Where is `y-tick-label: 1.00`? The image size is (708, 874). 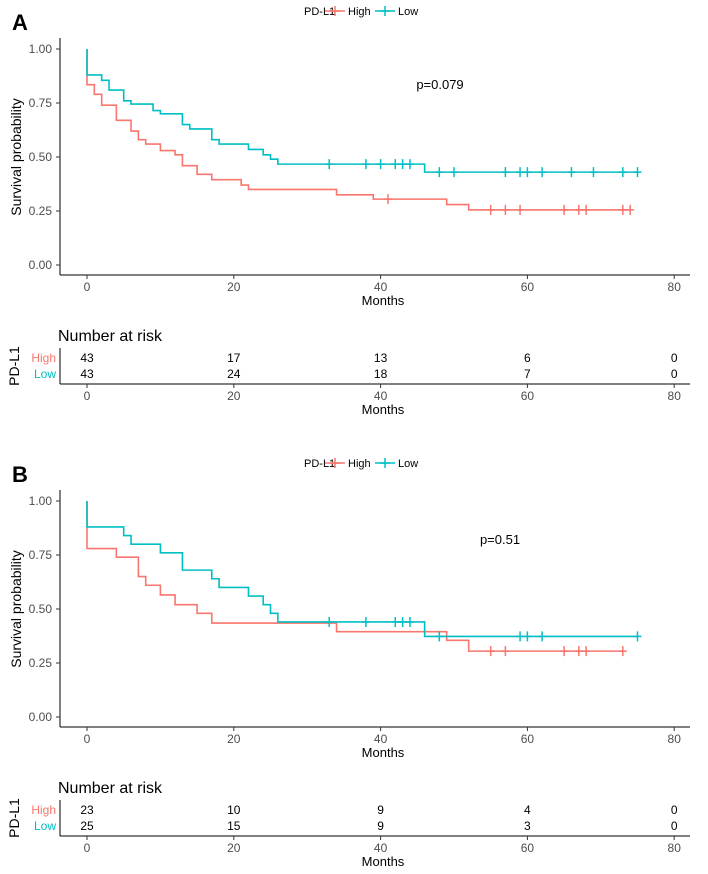 y-tick-label: 1.00 is located at coordinates (41, 49).